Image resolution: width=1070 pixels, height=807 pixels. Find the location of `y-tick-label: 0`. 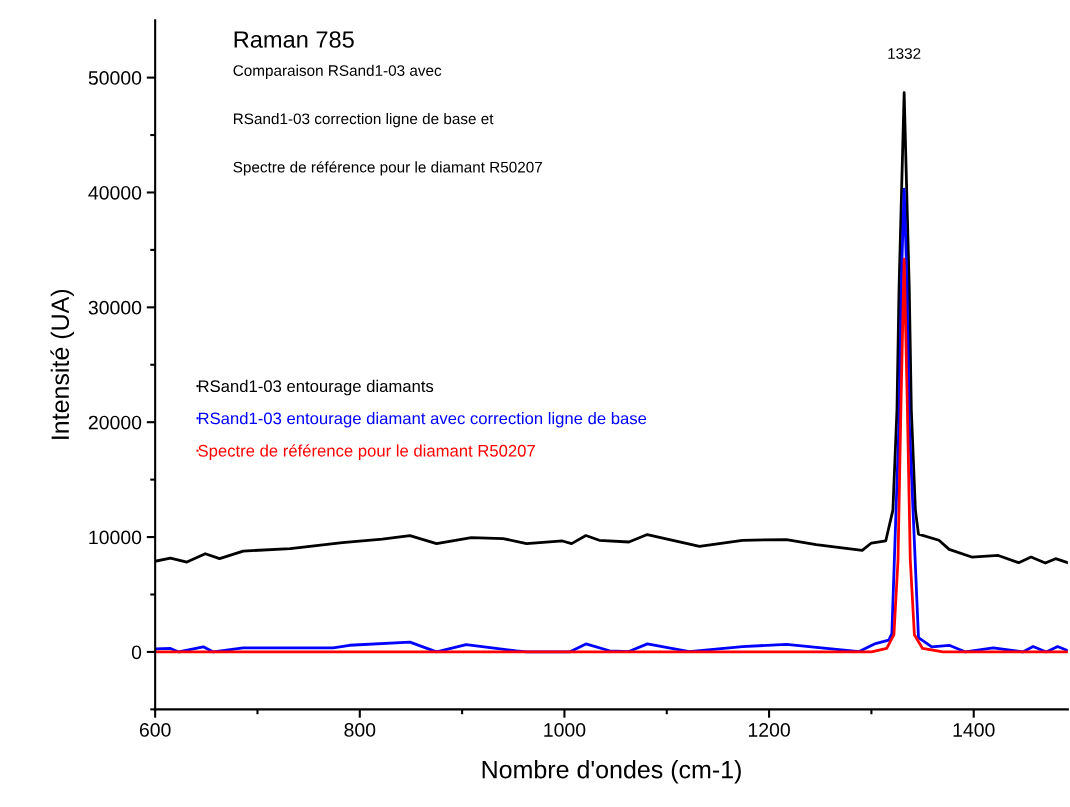

y-tick-label: 0 is located at coordinates (136, 652).